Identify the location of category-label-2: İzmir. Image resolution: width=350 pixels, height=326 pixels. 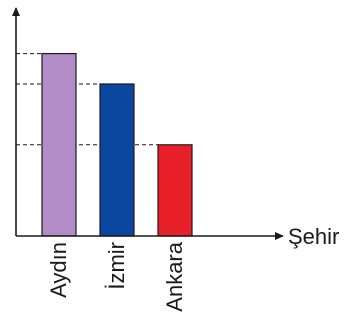
(116, 266).